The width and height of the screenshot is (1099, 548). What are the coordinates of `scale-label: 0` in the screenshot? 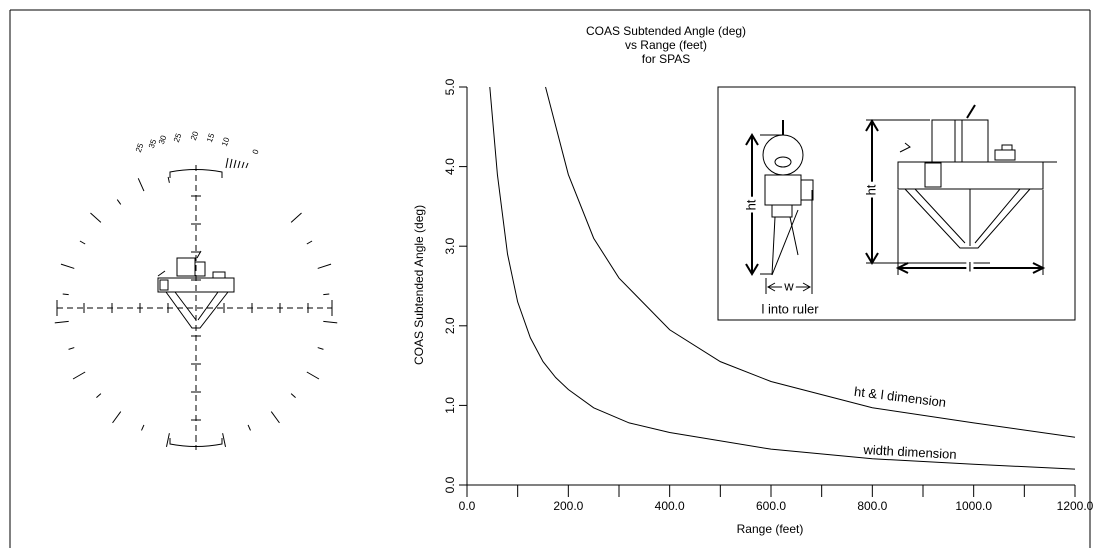 It's located at (256, 152).